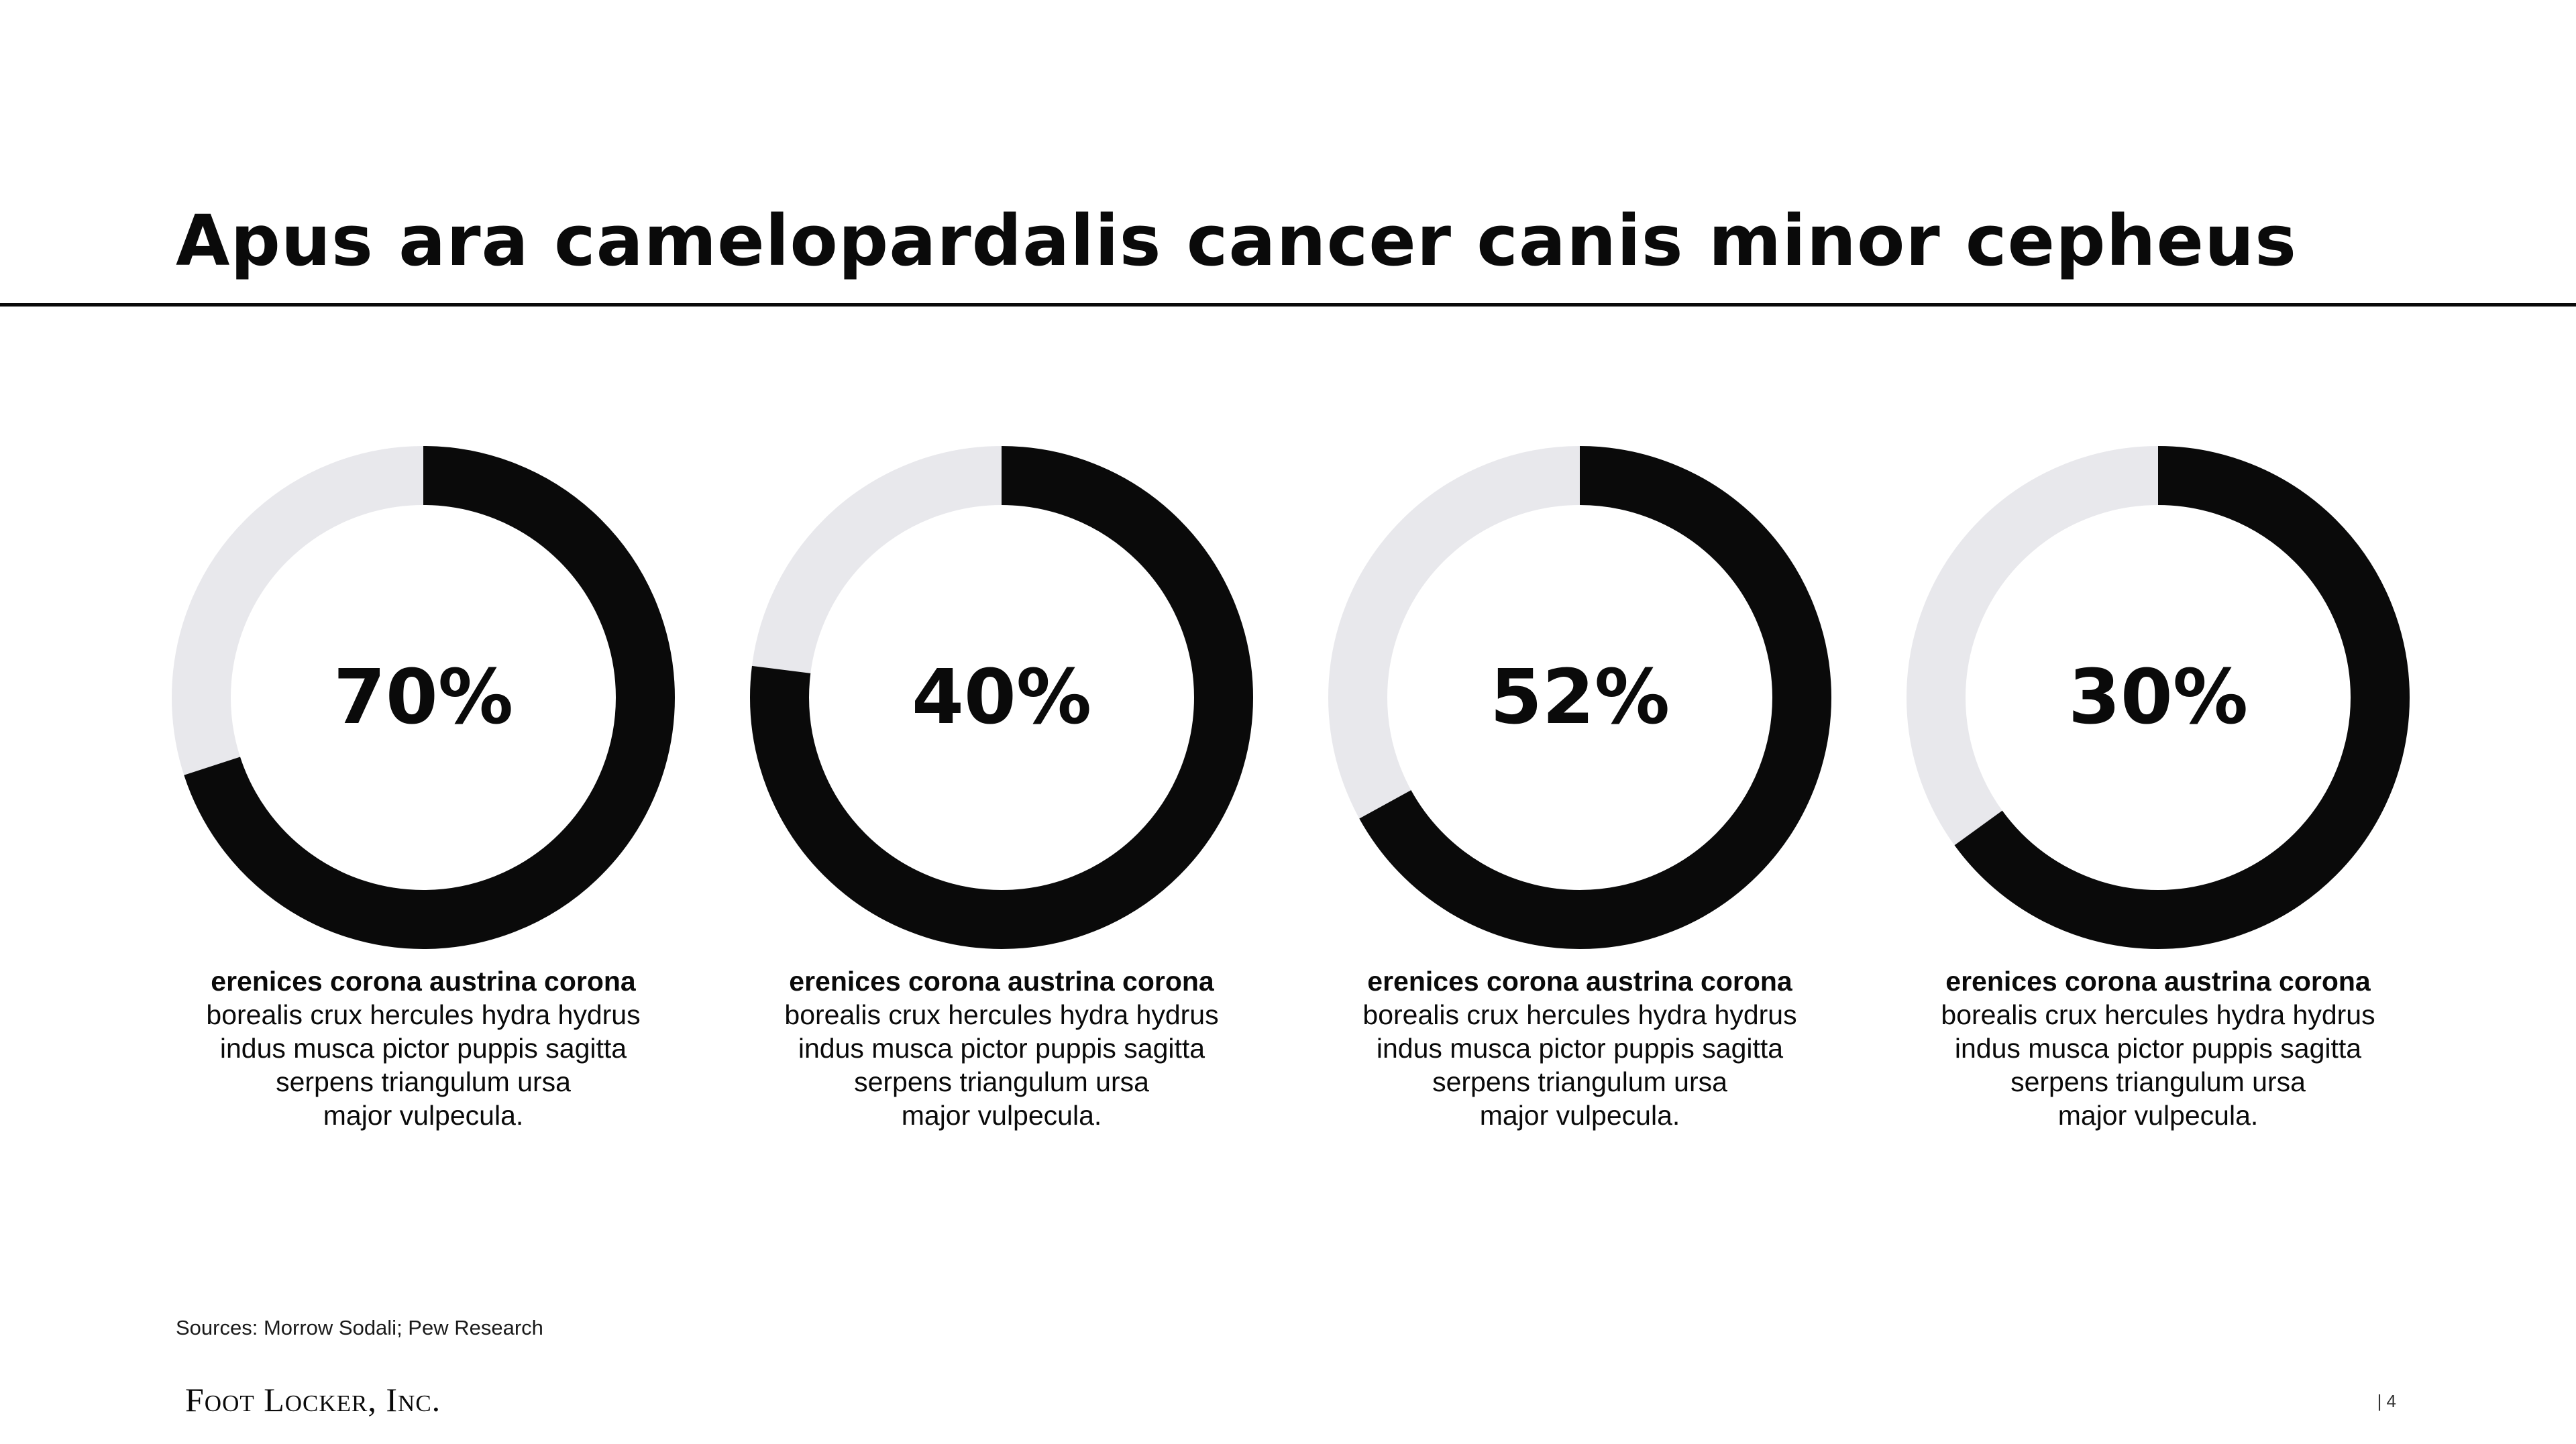  Describe the element at coordinates (2386, 1401) in the screenshot. I see `page-number: | 4` at that location.